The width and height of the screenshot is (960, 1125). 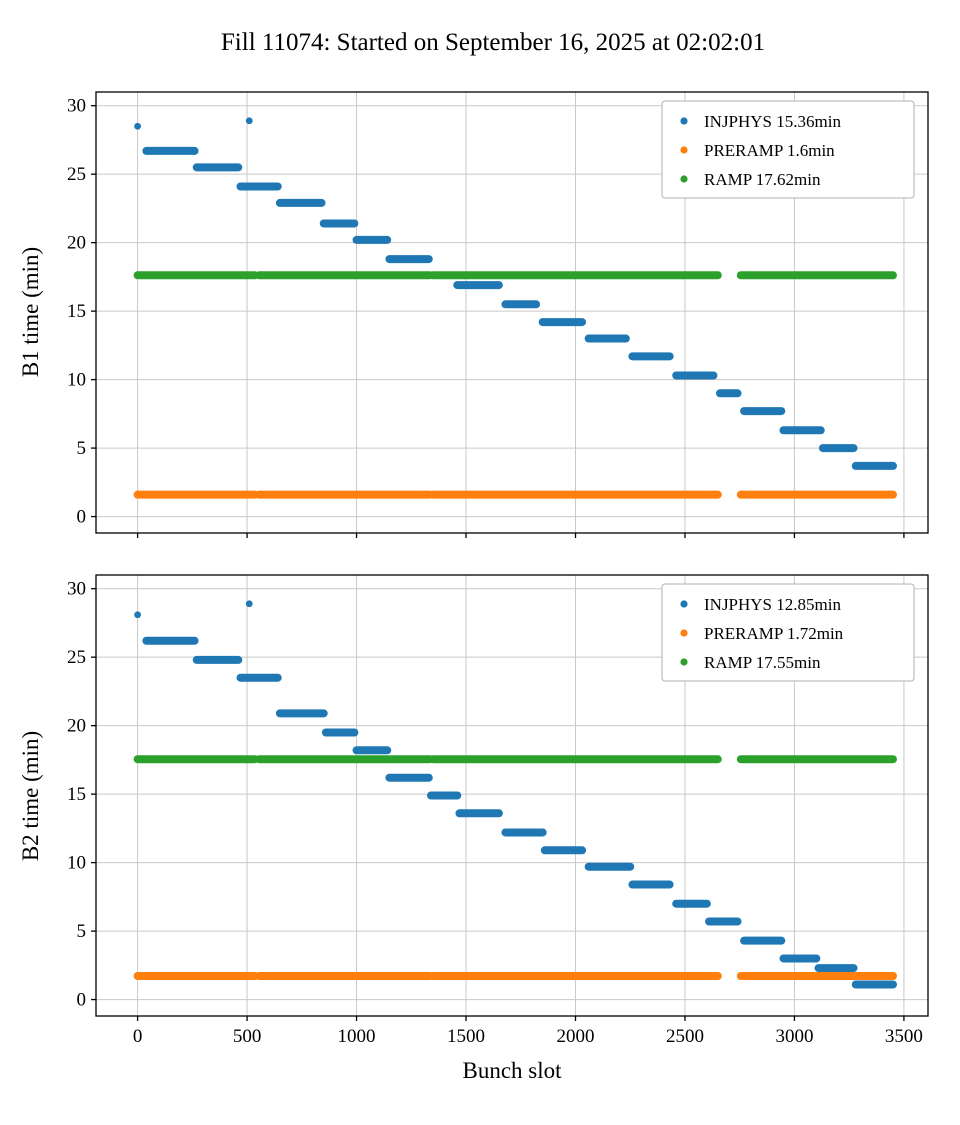 What do you see at coordinates (762, 179) in the screenshot?
I see `legend-label-ramp: RAMP 17.62min` at bounding box center [762, 179].